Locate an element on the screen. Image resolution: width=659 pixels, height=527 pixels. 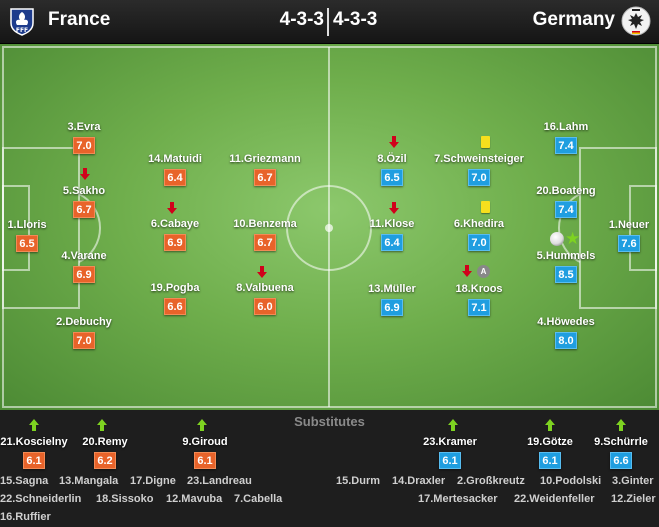
unused-sub: 23.Landreau is located at coordinates (219, 481).